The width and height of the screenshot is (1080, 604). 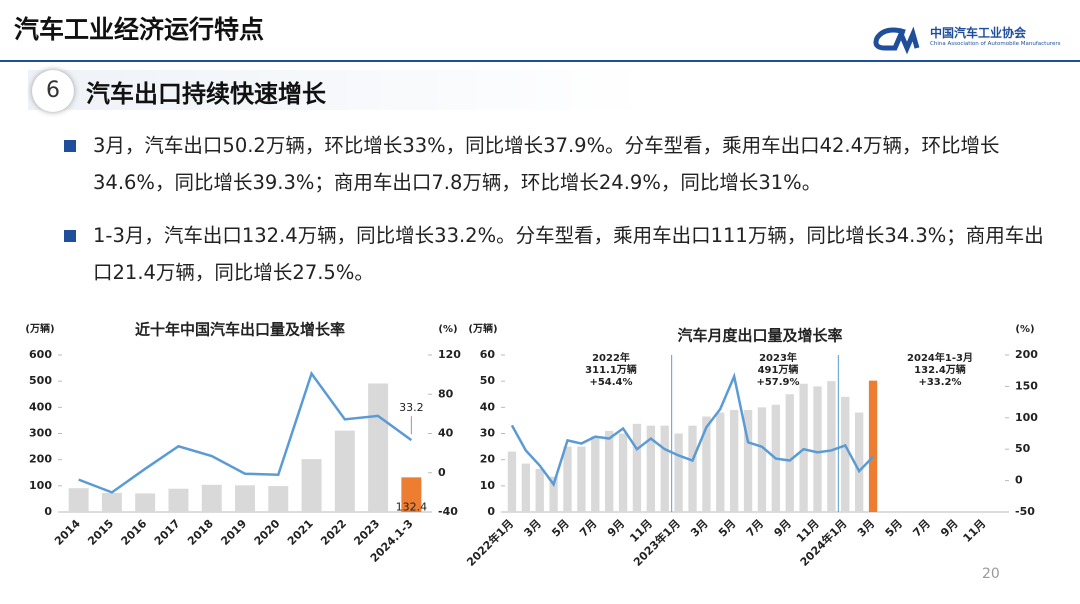 What do you see at coordinates (411, 407) in the screenshot?
I see `value-label: 33.2` at bounding box center [411, 407].